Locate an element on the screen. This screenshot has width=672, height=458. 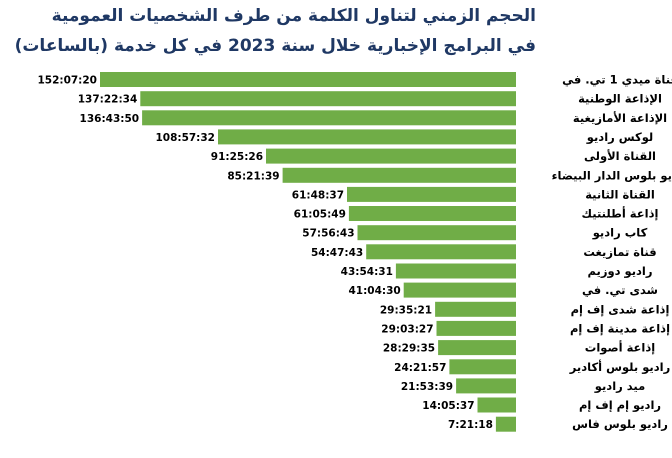
data-label-1: 137:22:34 is located at coordinates (108, 100).